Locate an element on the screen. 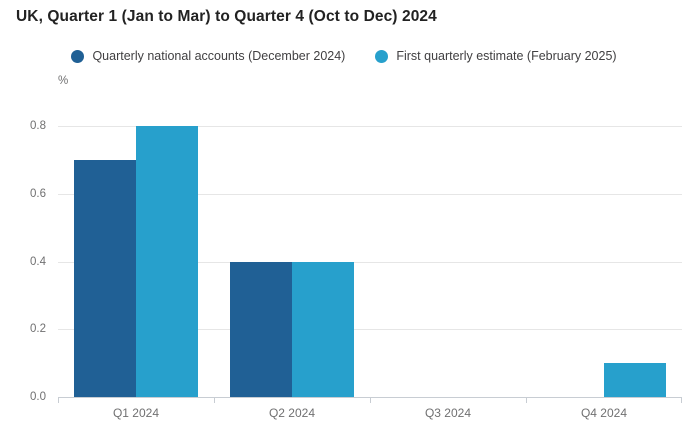 The height and width of the screenshot is (447, 688). legend-item-series-1: First quarterly estimate (February 2025) is located at coordinates (496, 56).